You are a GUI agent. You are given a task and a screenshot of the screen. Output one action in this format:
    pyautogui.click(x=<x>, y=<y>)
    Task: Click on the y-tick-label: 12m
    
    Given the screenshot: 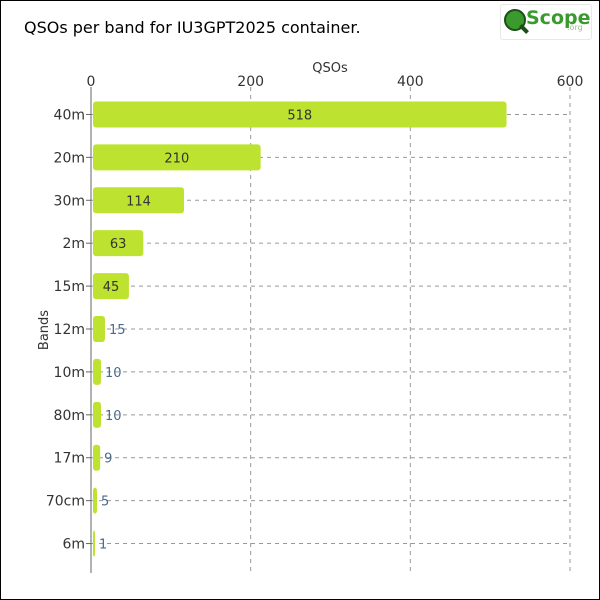 What is the action you would take?
    pyautogui.click(x=69, y=330)
    